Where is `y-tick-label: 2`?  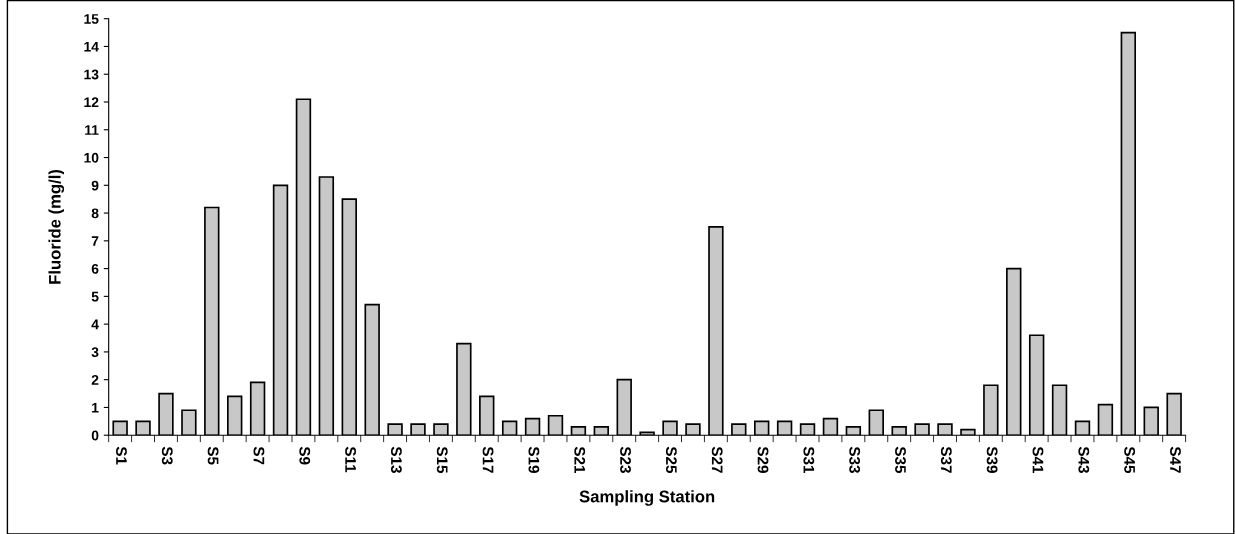
y-tick-label: 2 is located at coordinates (95, 380).